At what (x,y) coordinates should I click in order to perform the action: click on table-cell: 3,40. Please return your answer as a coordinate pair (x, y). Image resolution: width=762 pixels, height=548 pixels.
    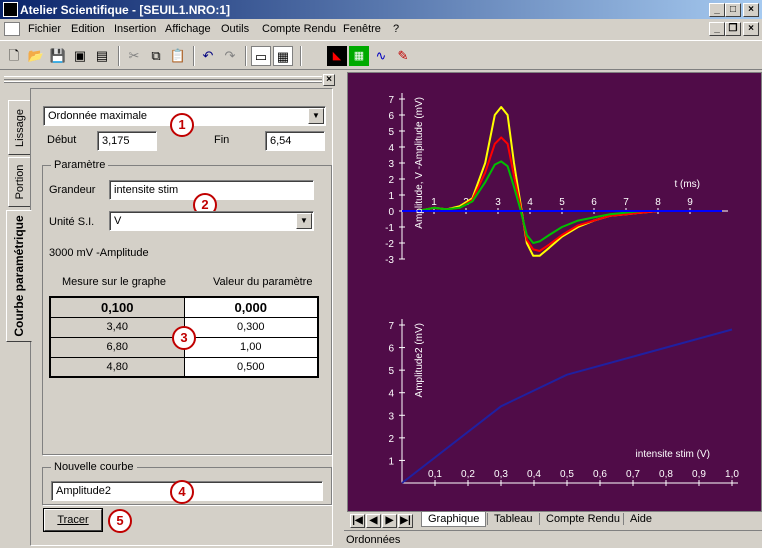
    Looking at the image, I should click on (117, 327).